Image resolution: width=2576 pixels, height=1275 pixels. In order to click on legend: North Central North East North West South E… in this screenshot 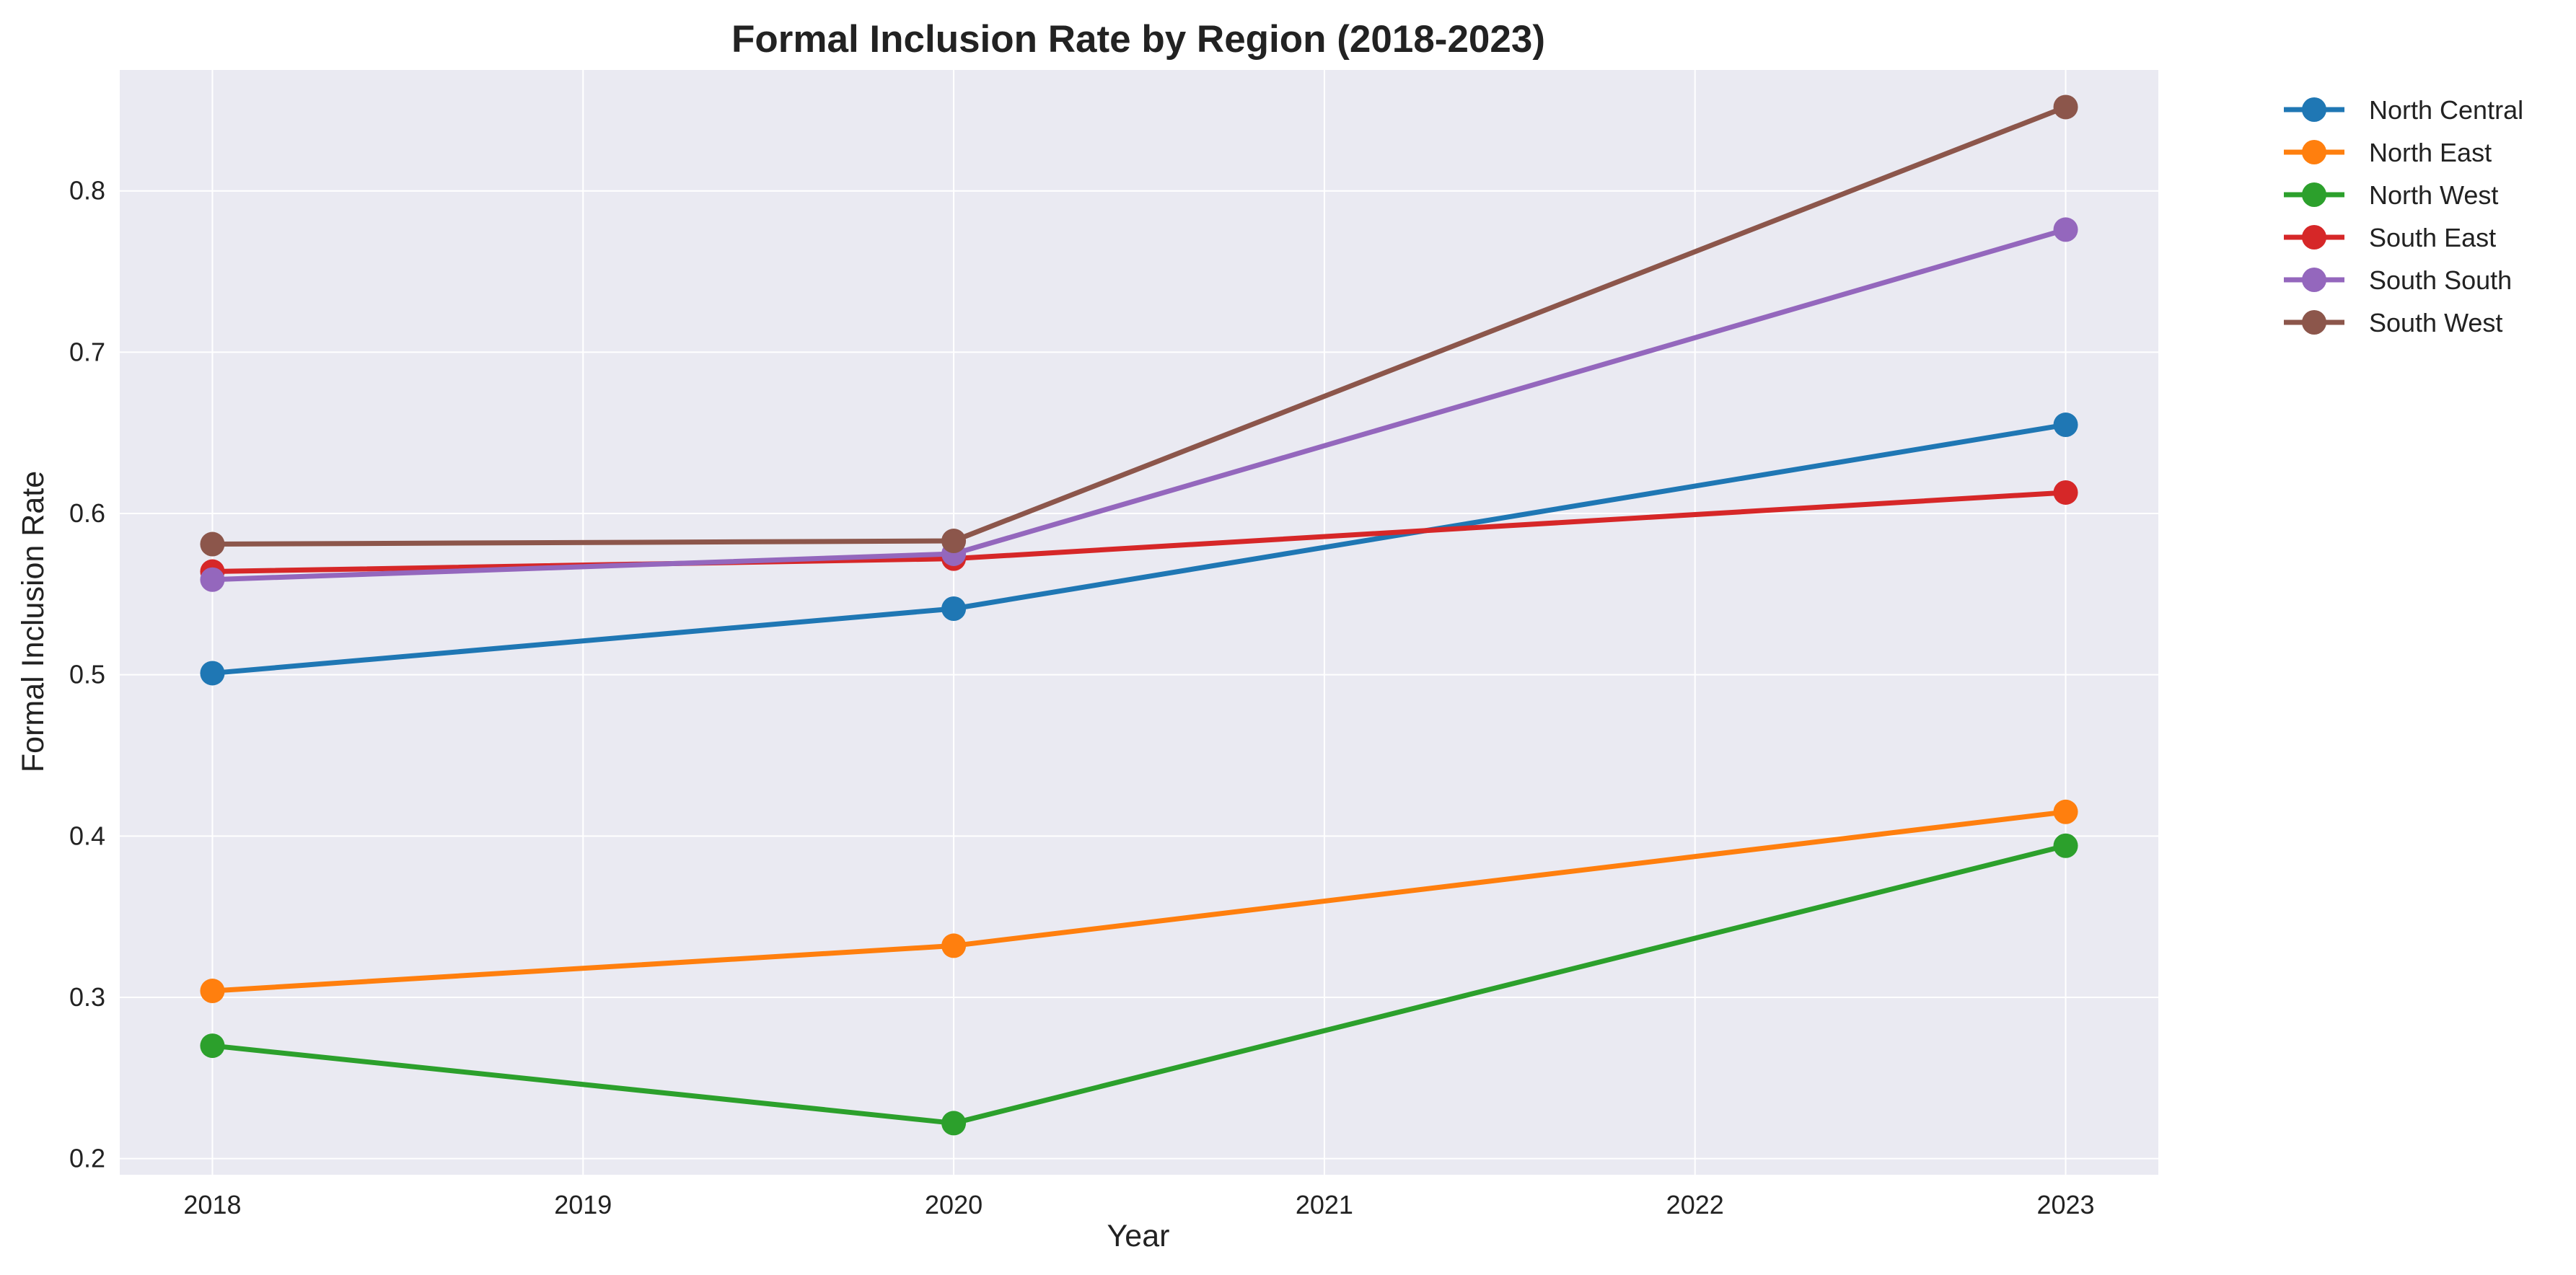, I will do `click(2403, 217)`.